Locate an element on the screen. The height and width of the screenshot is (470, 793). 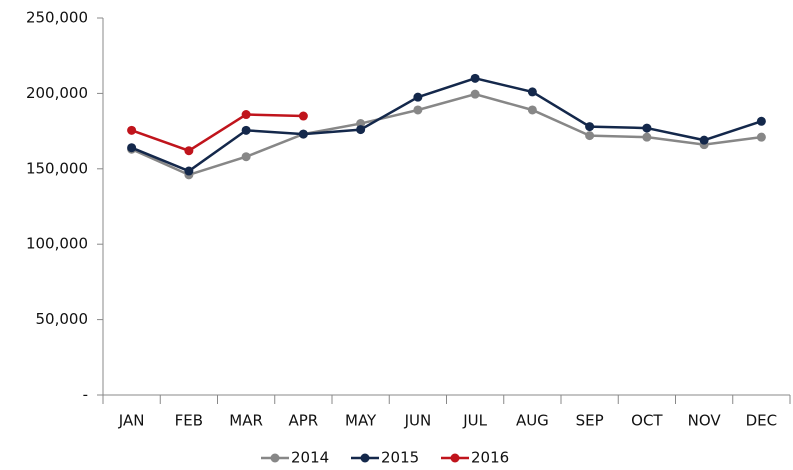
x-tick-label: JUN is located at coordinates (418, 421).